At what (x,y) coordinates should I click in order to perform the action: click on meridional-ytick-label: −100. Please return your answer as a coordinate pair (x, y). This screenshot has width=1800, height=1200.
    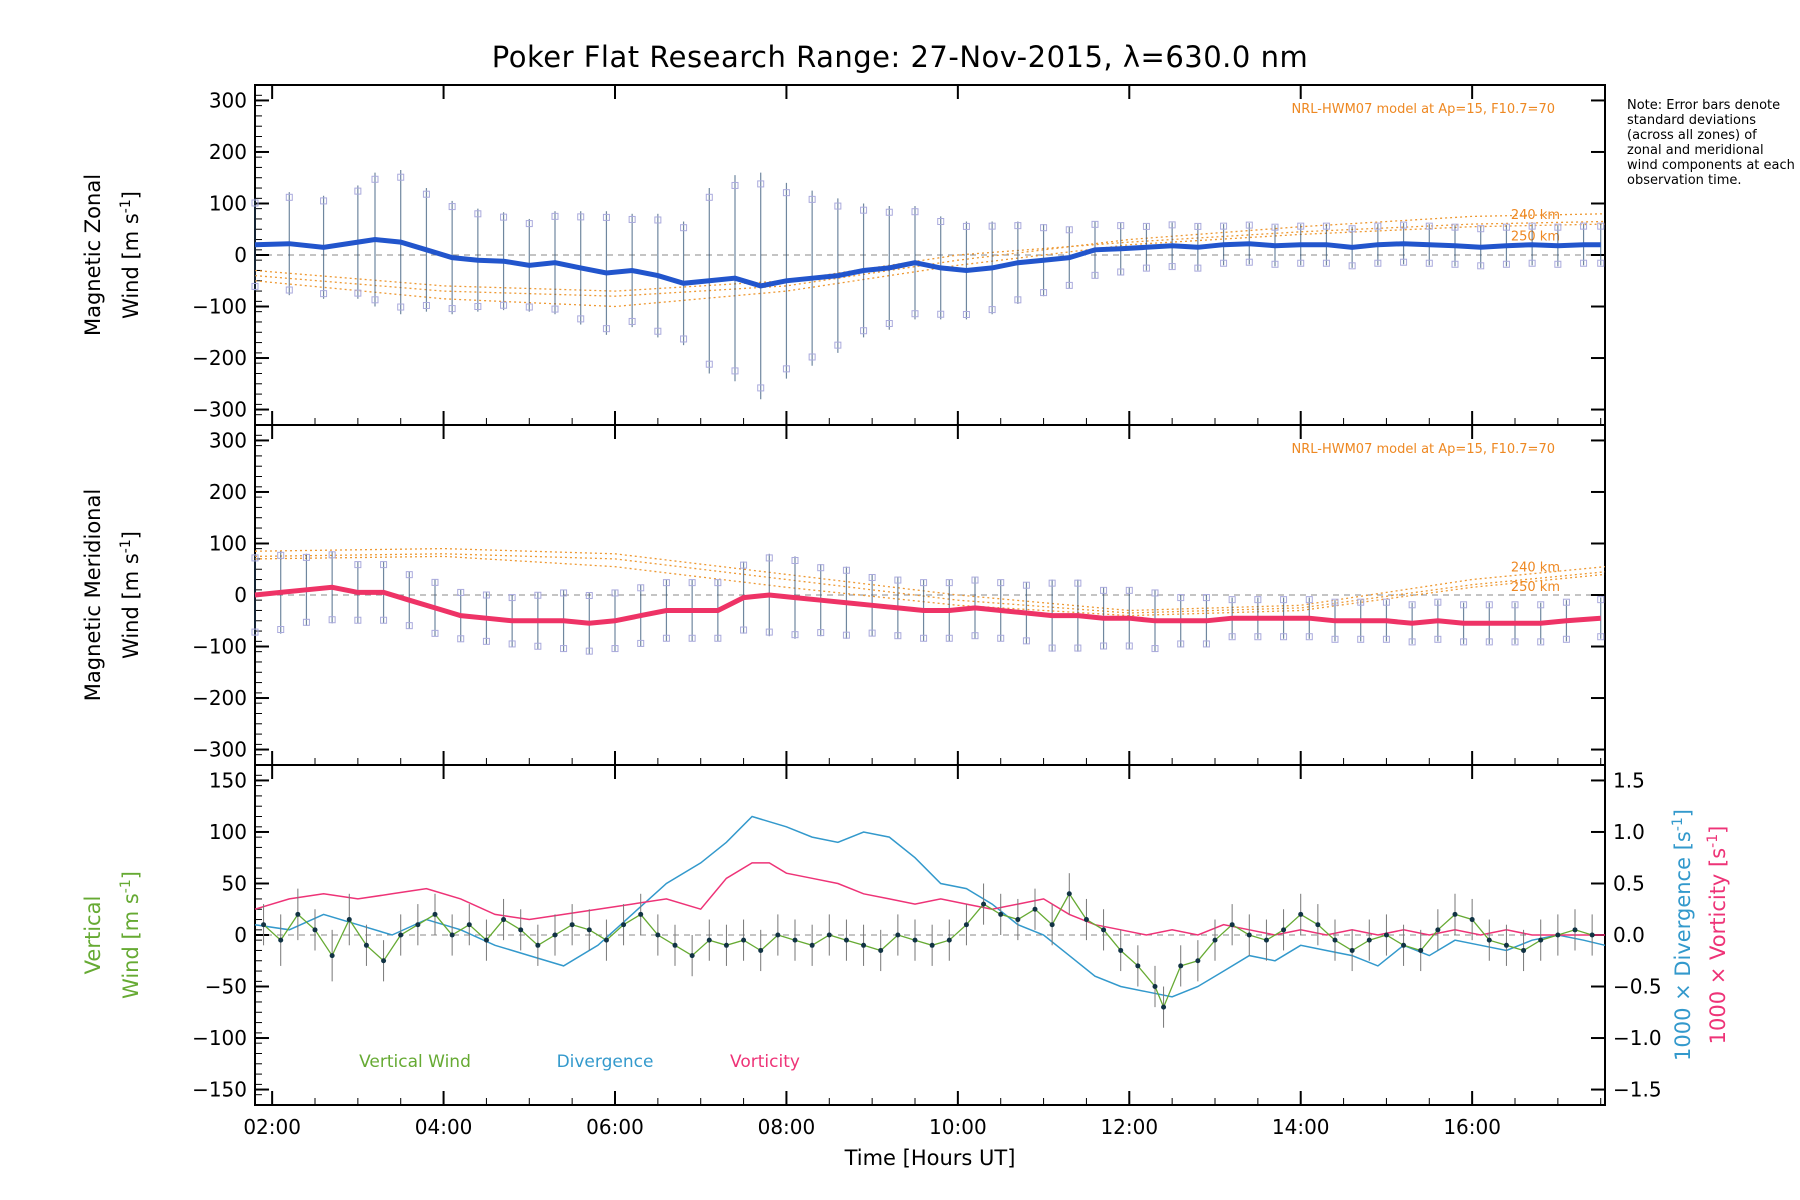
    Looking at the image, I should click on (219, 647).